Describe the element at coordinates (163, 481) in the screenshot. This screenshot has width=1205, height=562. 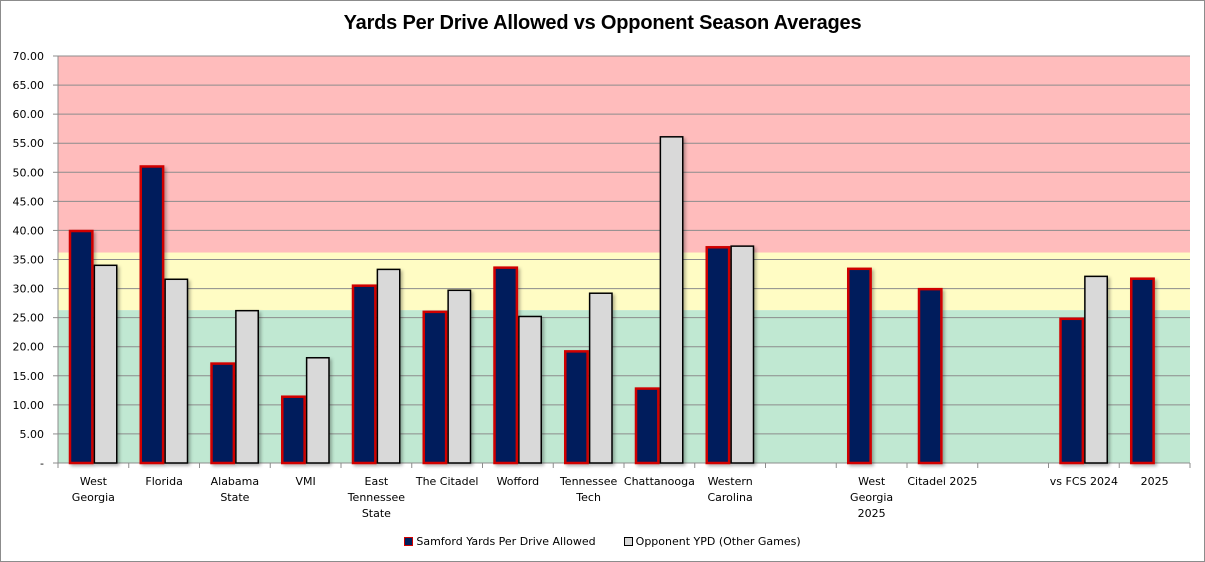
I see `x-tick-label: Florida` at that location.